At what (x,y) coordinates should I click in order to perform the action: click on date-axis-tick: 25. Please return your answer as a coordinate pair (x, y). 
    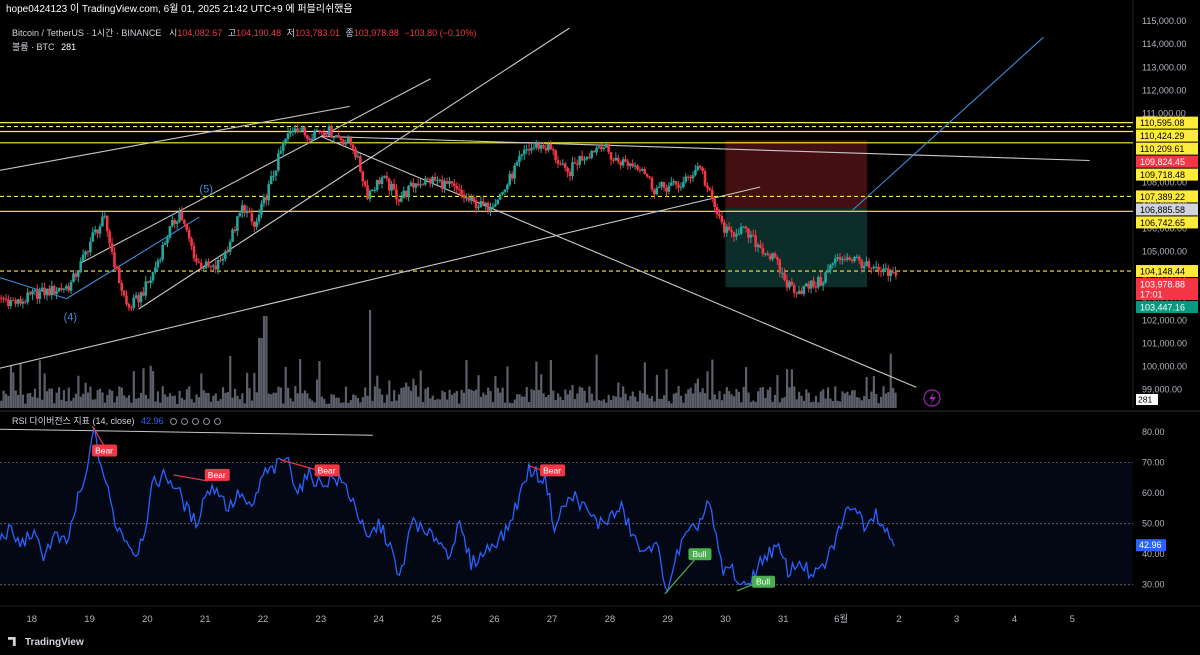
    Looking at the image, I should click on (436, 619).